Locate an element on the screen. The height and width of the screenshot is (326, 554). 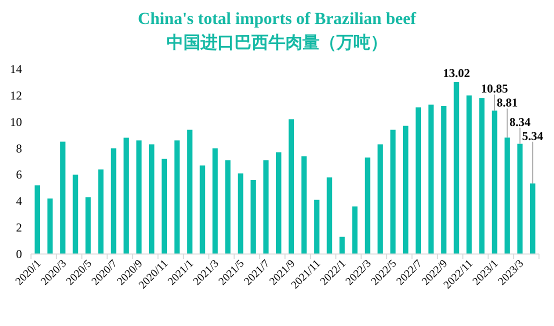
y-tick-label: 14 is located at coordinates (16, 69).